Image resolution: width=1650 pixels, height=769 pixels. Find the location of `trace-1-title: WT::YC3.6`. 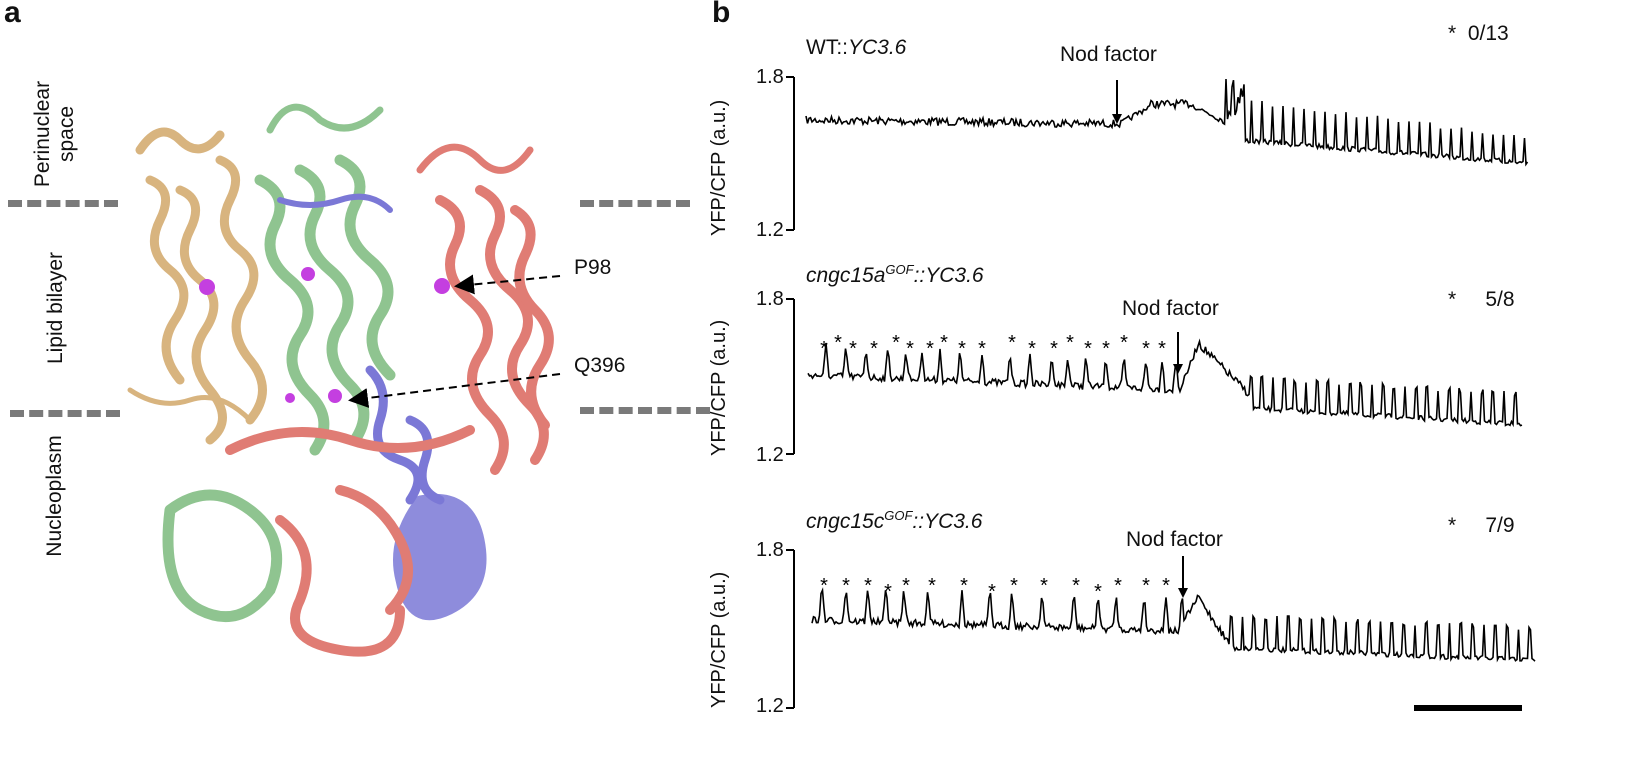

trace-1-title: WT::YC3.6 is located at coordinates (856, 47).